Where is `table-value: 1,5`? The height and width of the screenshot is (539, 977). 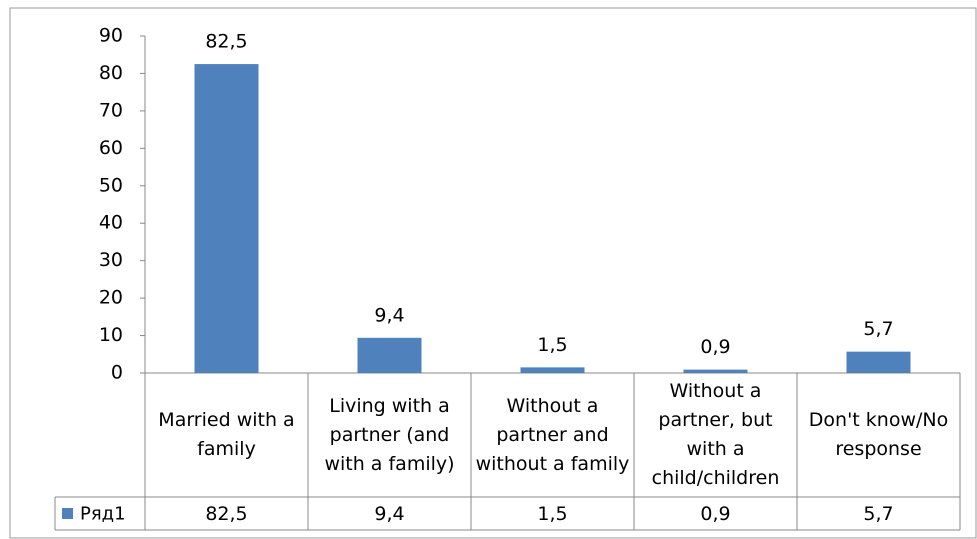 table-value: 1,5 is located at coordinates (552, 514).